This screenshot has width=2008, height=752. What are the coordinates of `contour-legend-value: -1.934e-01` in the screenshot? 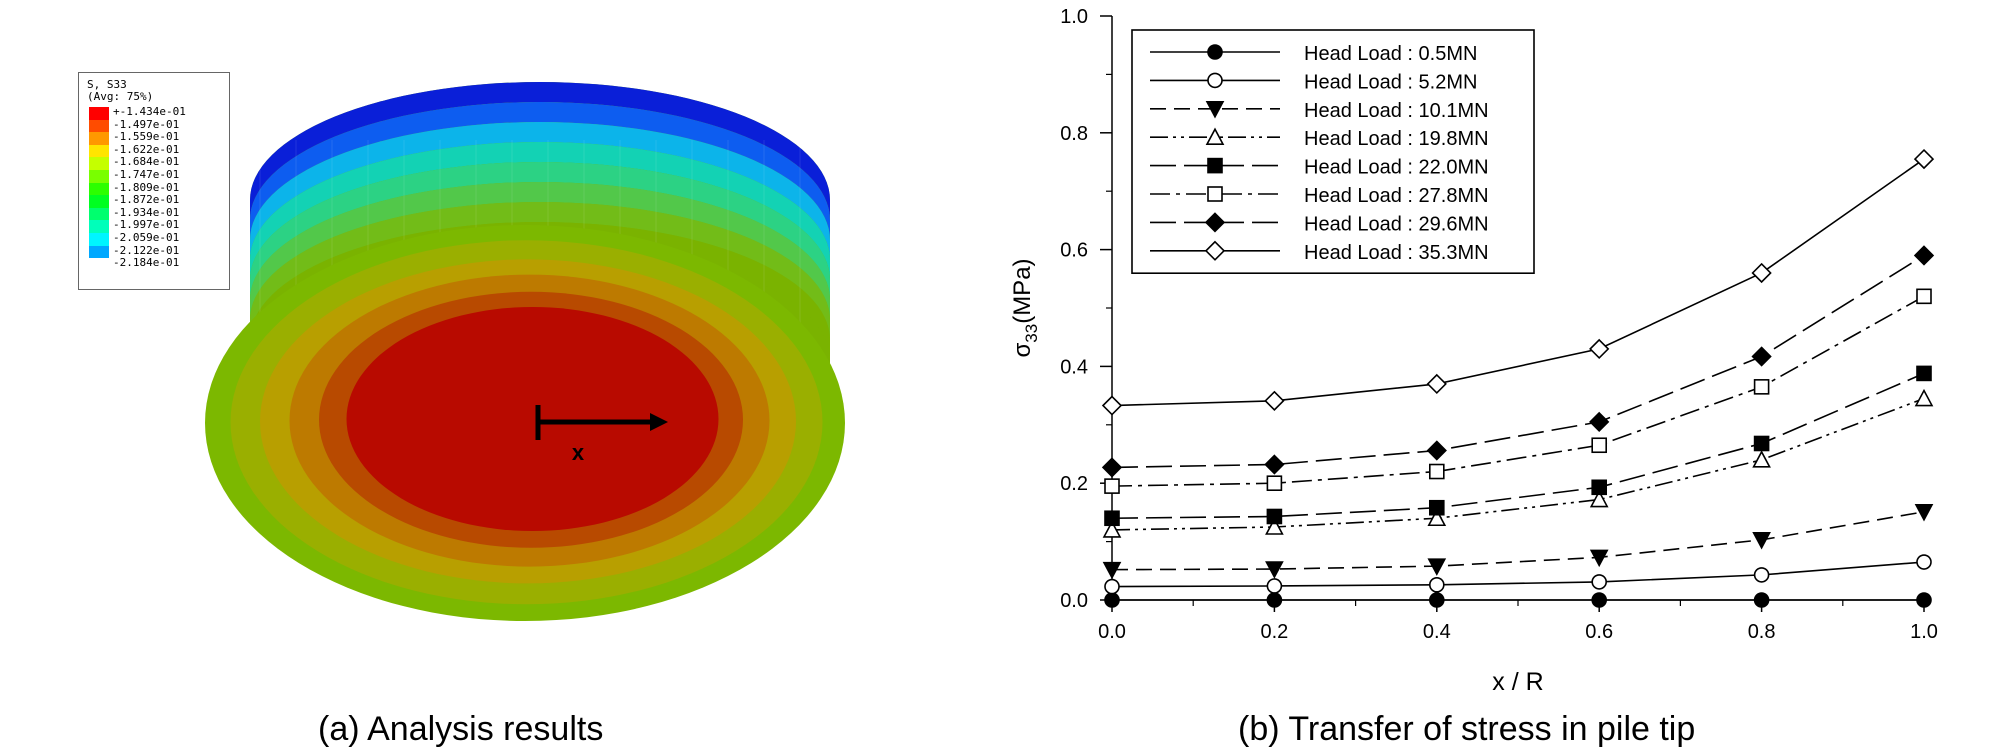 It's located at (146, 212).